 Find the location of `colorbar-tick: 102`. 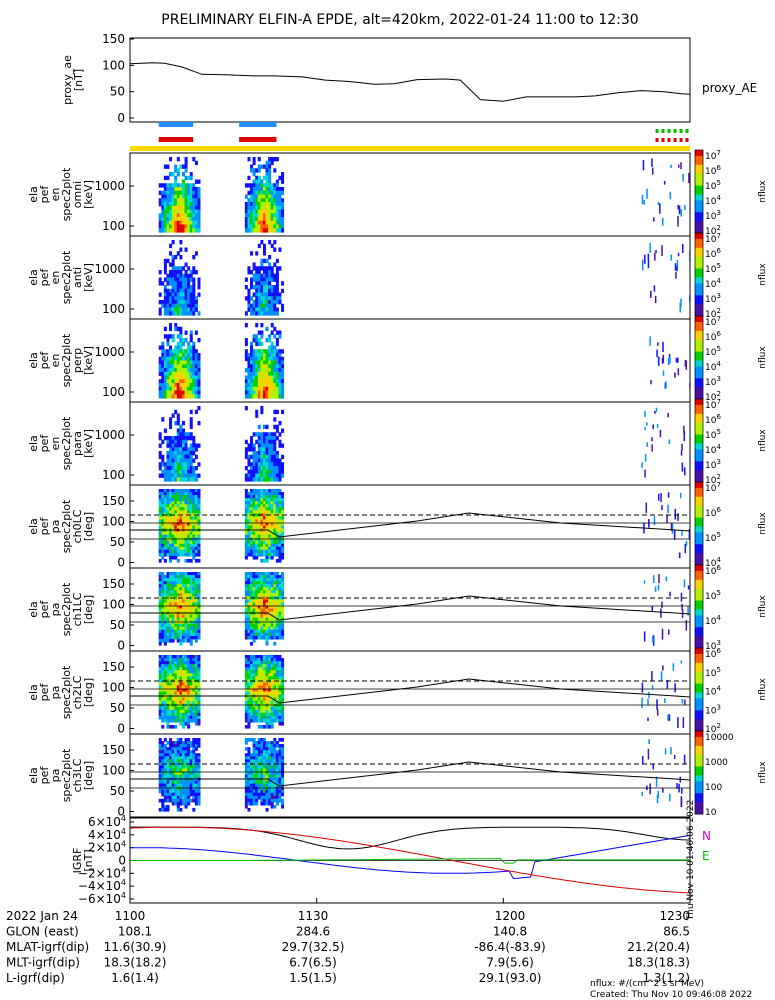

colorbar-tick: 102 is located at coordinates (713, 230).